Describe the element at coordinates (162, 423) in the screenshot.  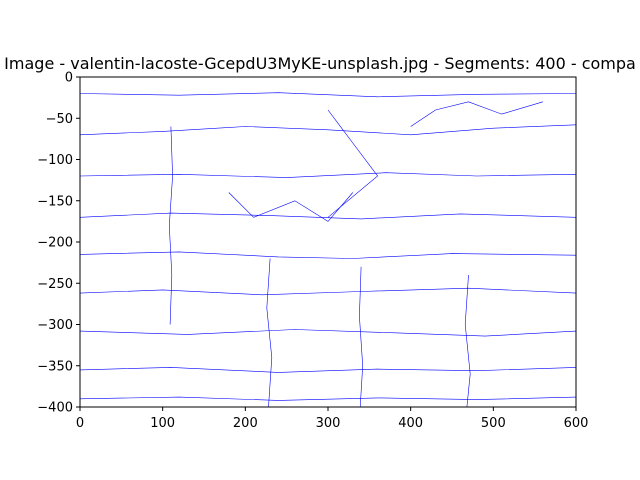
I see `x-tick-label: 100` at that location.